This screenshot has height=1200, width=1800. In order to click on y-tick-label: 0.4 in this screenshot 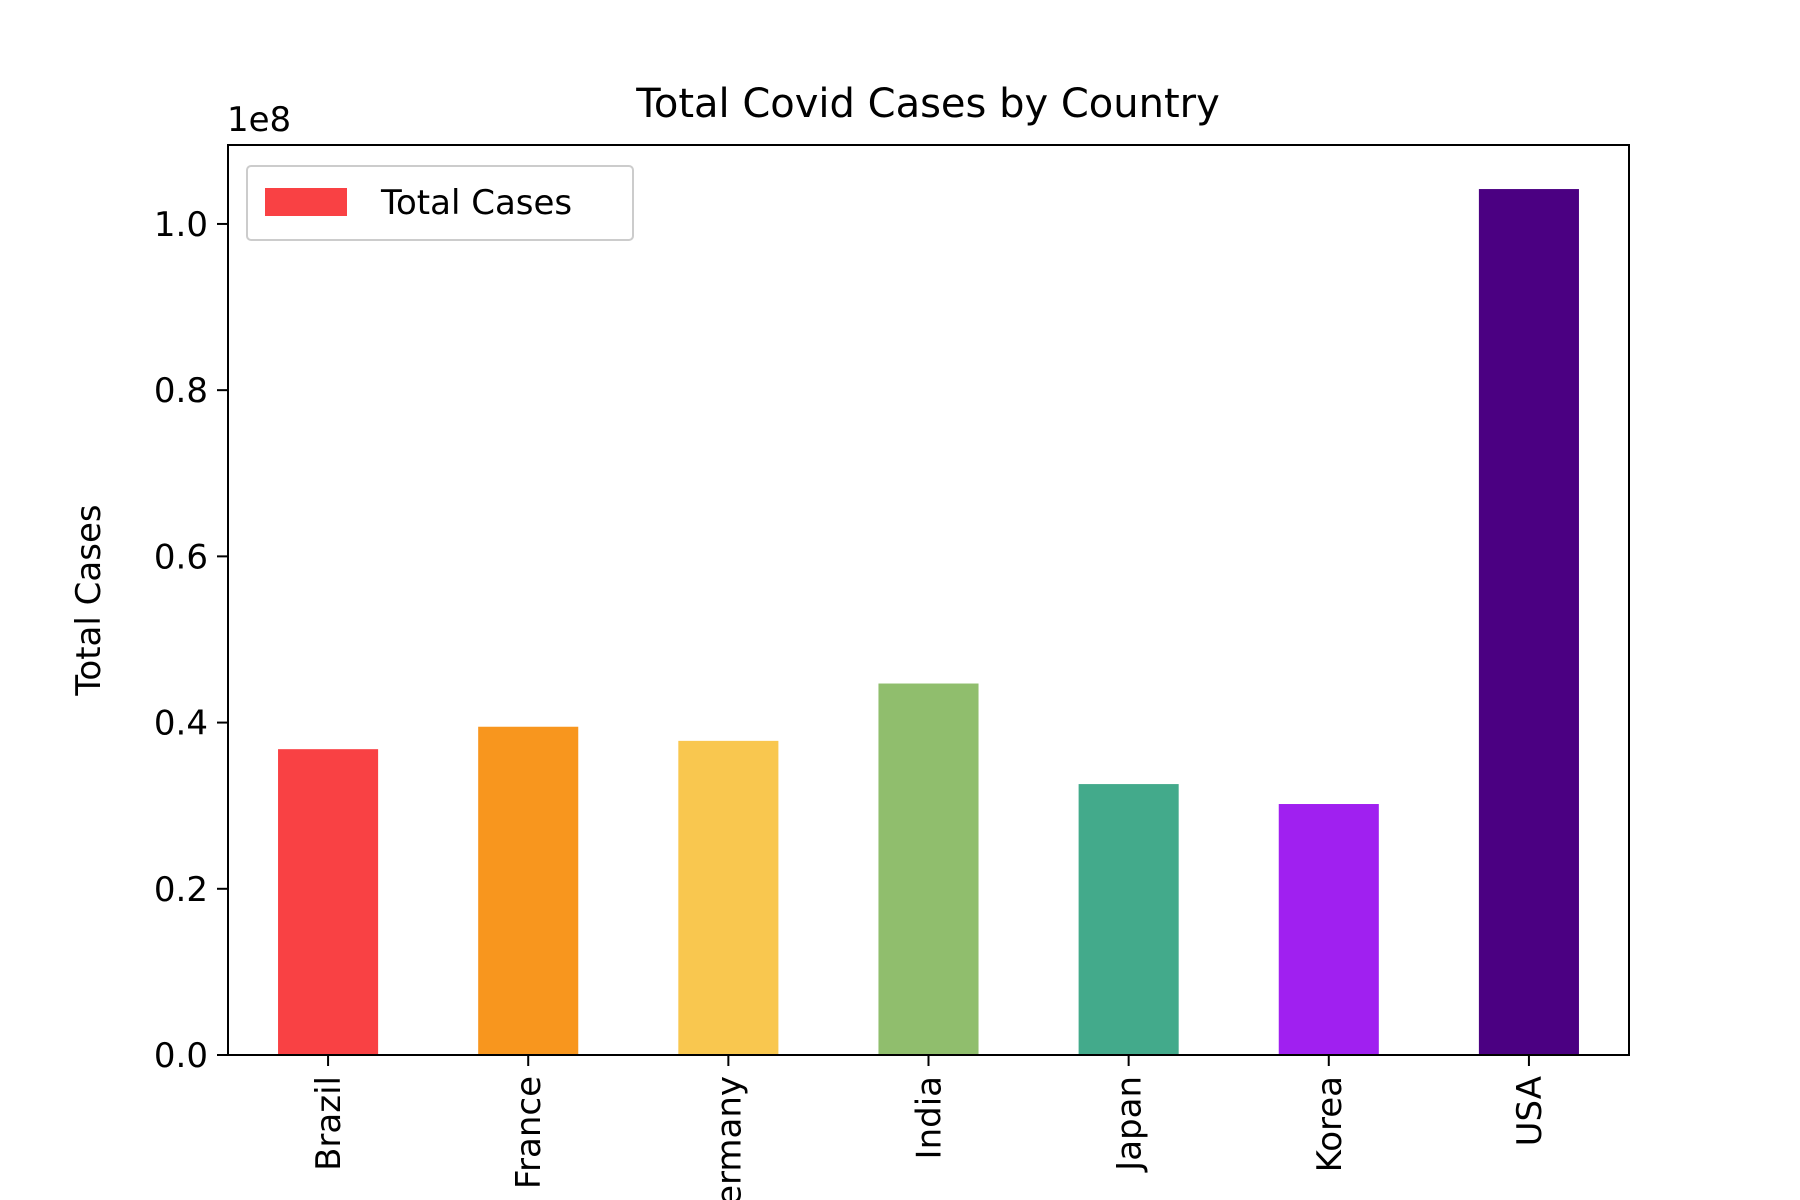, I will do `click(181, 724)`.